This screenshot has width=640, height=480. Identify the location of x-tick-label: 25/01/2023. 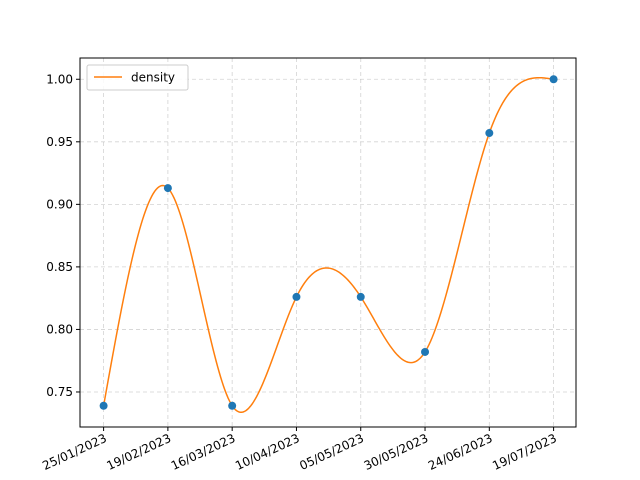
(74, 452).